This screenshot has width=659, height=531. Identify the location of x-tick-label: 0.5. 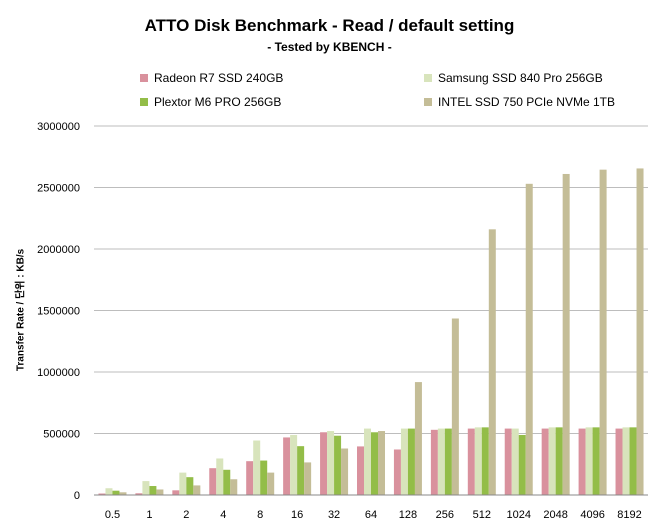
(112, 515).